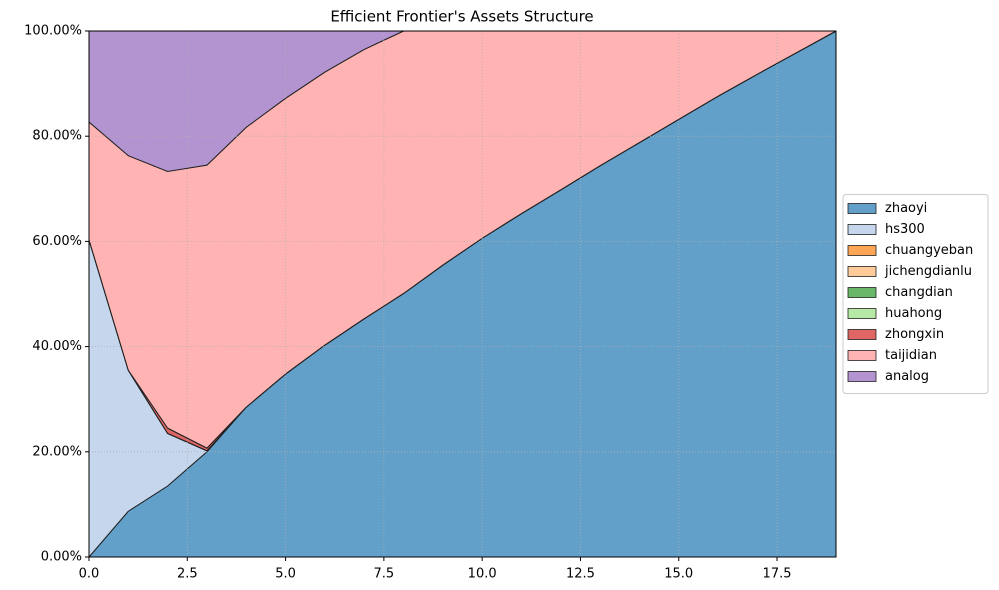  Describe the element at coordinates (678, 574) in the screenshot. I see `x-tick-label: 15.0` at that location.